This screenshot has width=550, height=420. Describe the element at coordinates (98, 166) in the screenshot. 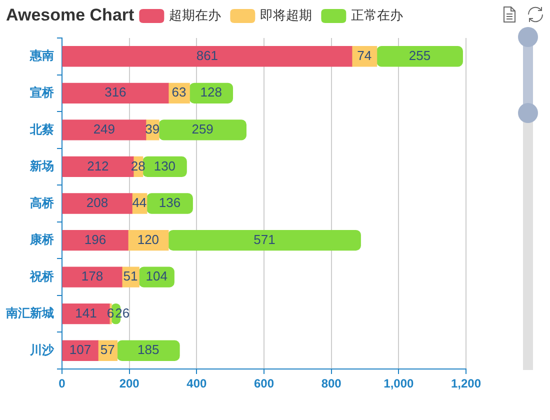

I see `data-label: 212` at that location.